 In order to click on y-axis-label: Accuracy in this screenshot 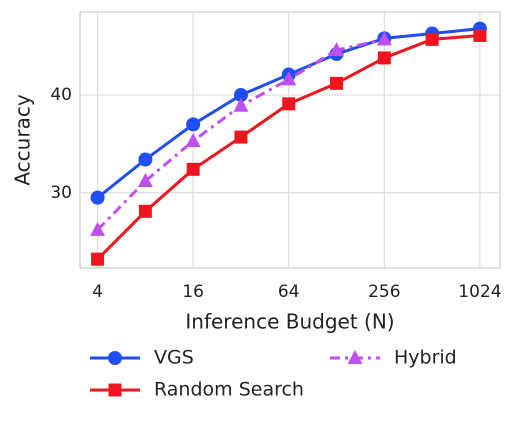, I will do `click(23, 139)`.